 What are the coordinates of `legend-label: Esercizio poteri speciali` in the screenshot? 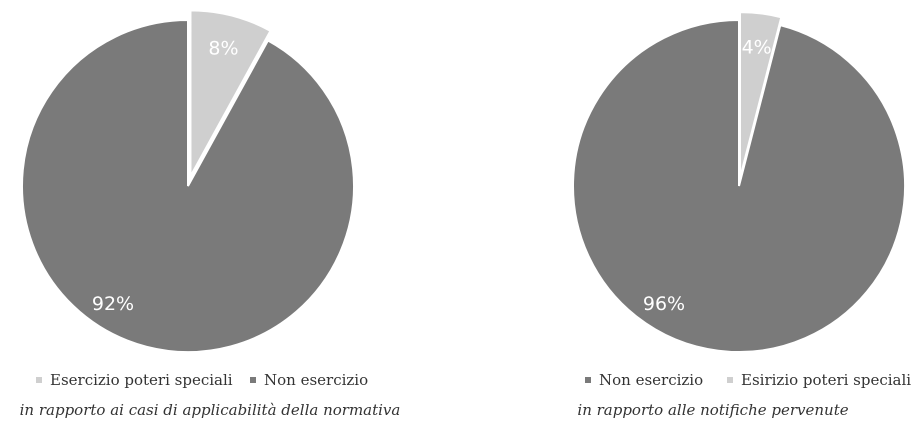 It's located at (141, 380).